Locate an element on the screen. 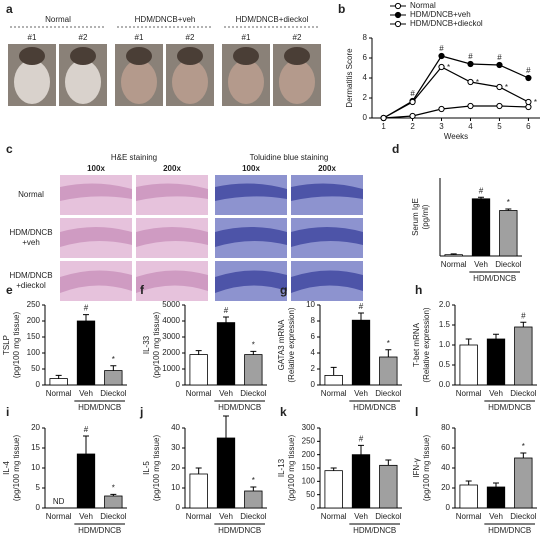  y-axis-label: Dermatitis Score is located at coordinates (349, 78).